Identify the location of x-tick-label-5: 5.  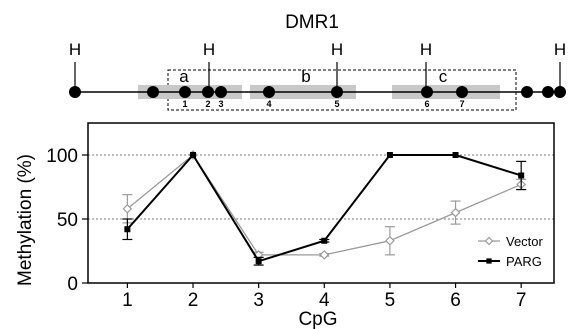
(390, 300).